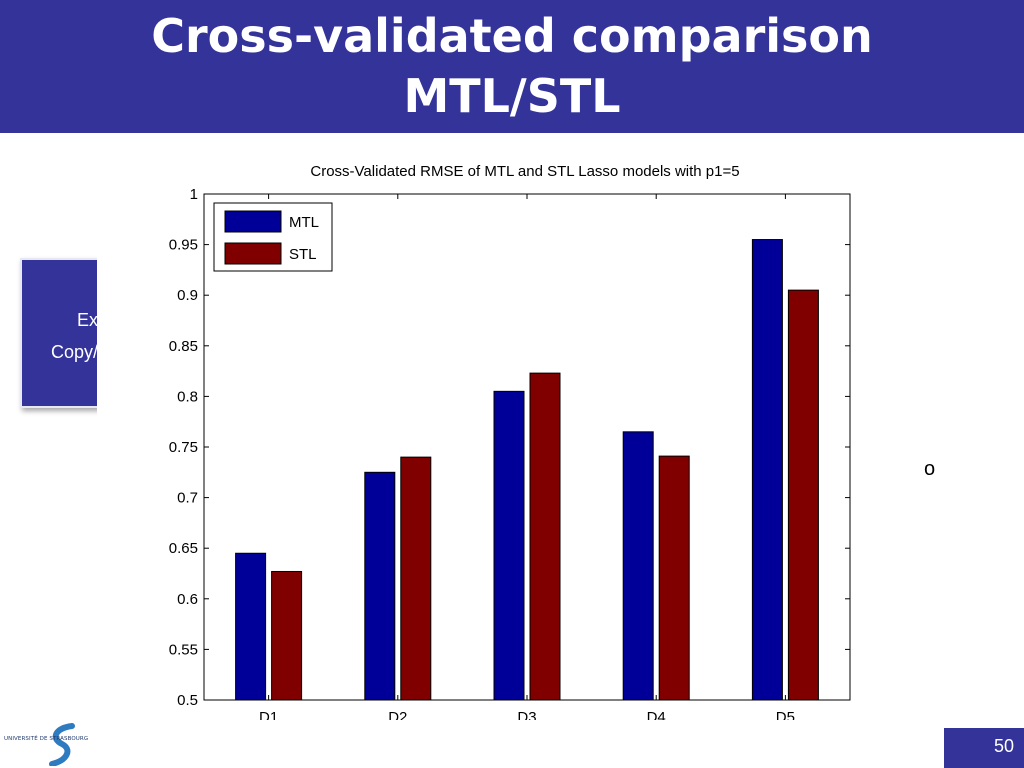 This screenshot has width=1024, height=768. Describe the element at coordinates (397, 714) in the screenshot. I see `x-tick-label: D2` at that location.